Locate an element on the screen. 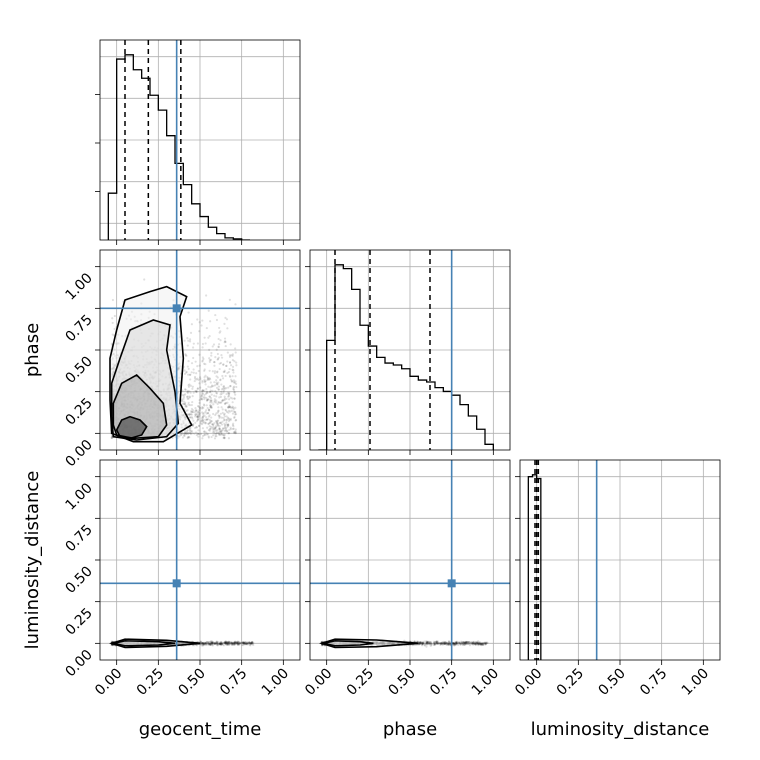 This screenshot has width=760, height=760. y-axis-label-phase: phase is located at coordinates (32, 350).